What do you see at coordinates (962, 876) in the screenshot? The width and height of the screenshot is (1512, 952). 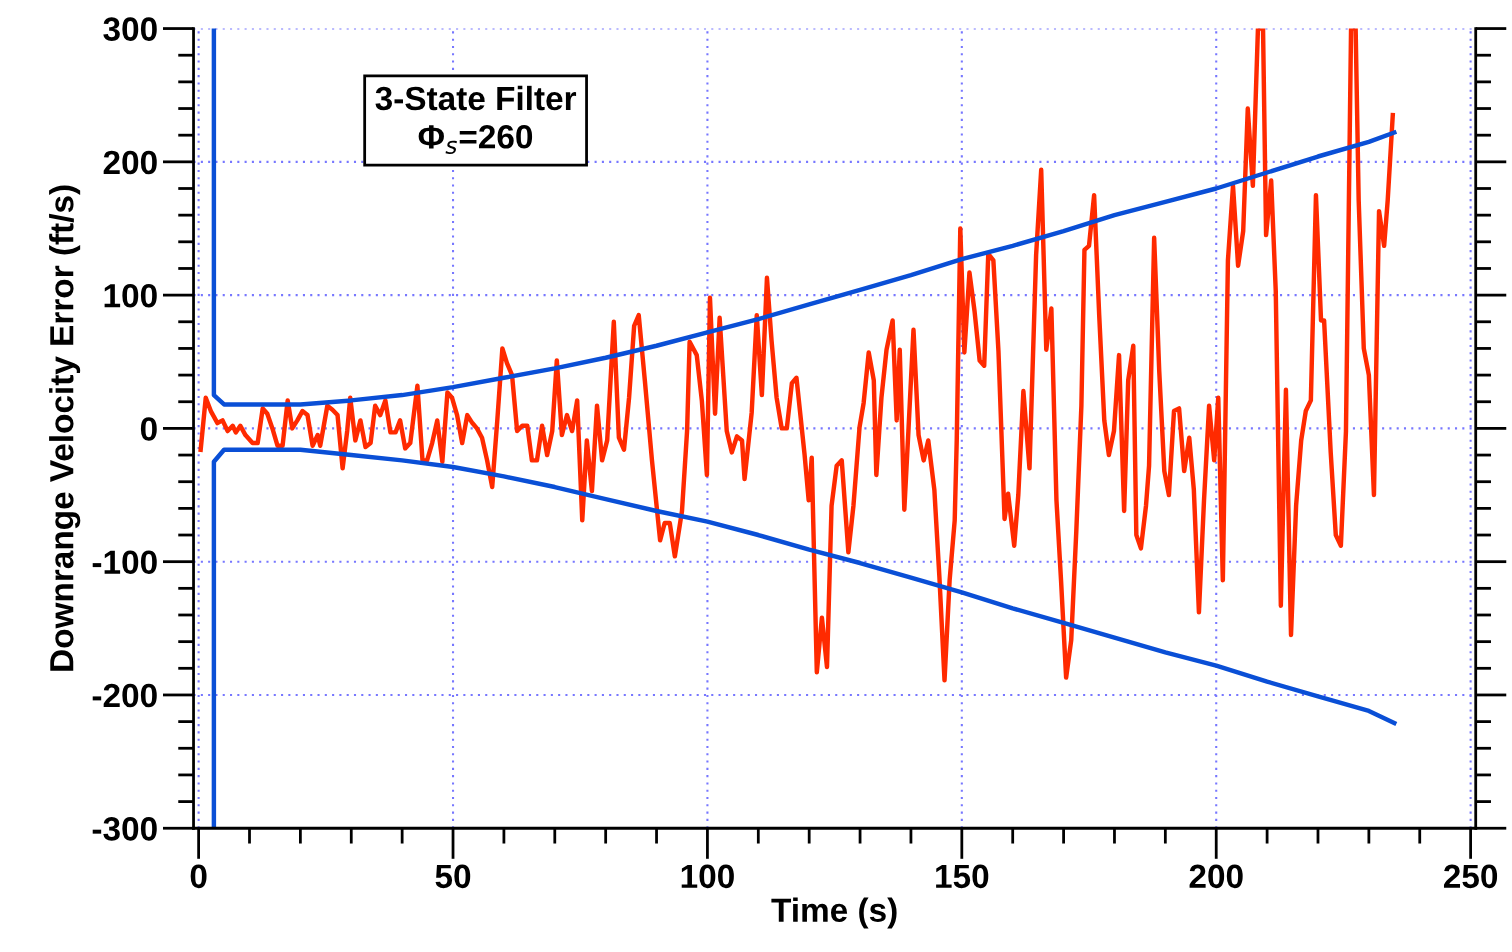 I see `x-tick-label: 150` at bounding box center [962, 876].